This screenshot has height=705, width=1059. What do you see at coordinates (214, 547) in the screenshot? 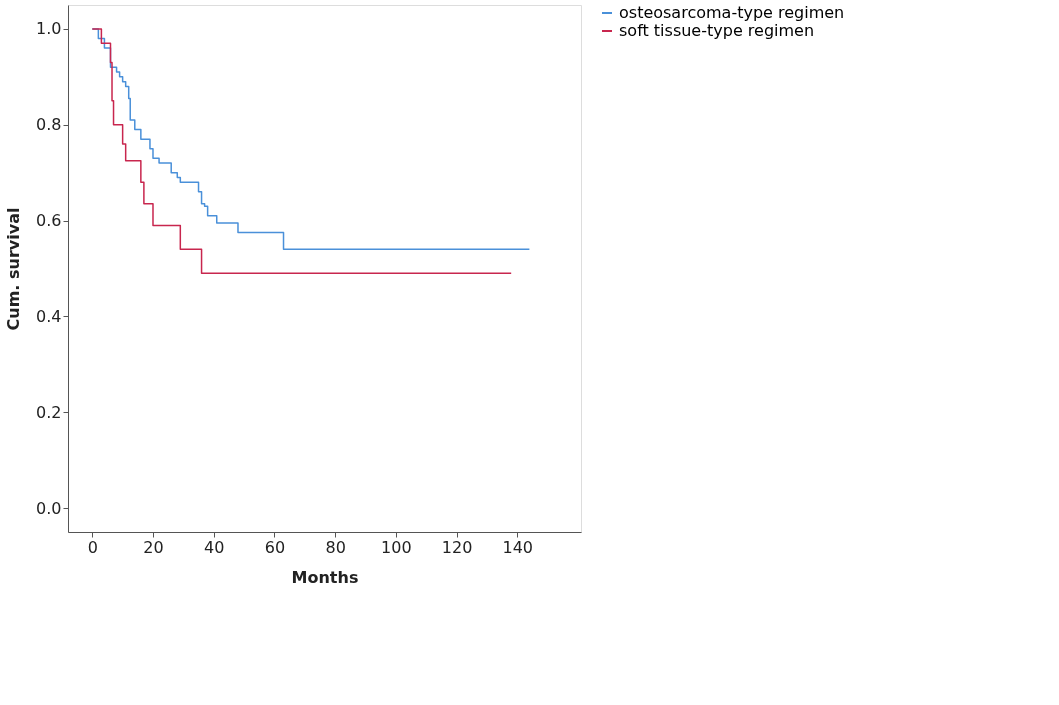
I see `x-tick-label: 40` at bounding box center [214, 547].